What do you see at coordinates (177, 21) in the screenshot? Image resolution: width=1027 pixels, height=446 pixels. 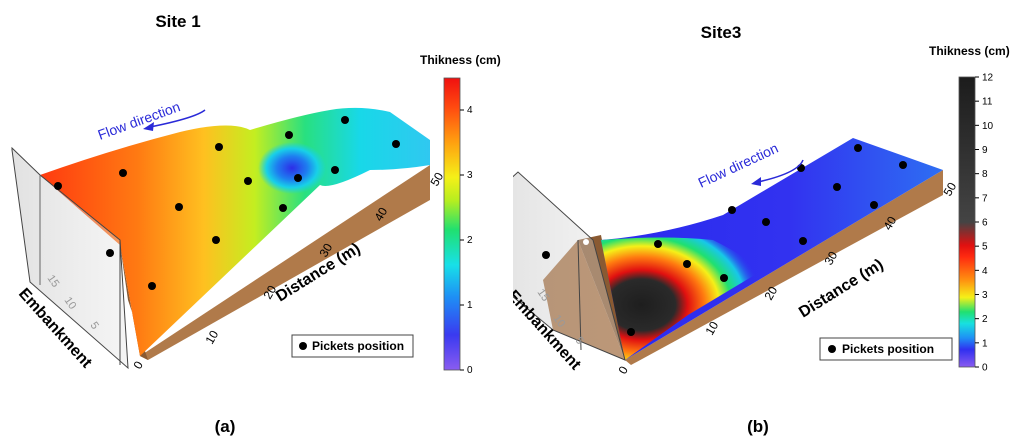 I see `chart-a-title: Site 1` at bounding box center [177, 21].